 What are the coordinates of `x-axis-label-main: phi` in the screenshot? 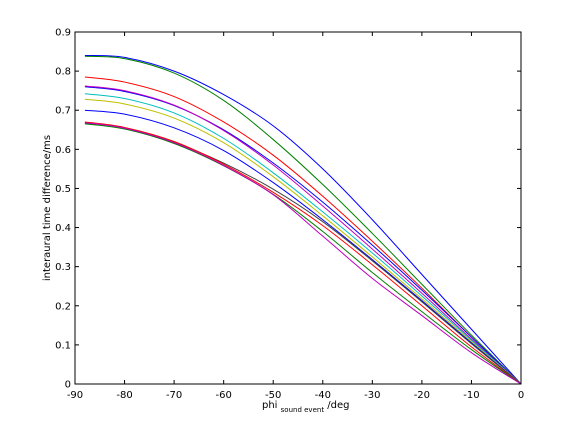 It's located at (269, 405).